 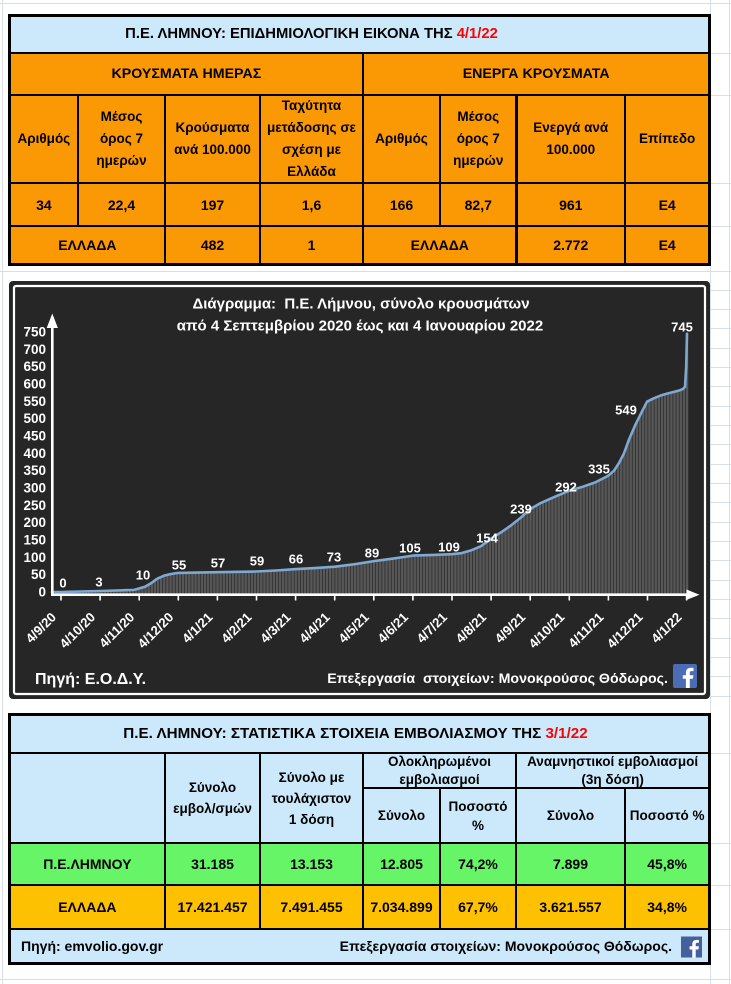 What do you see at coordinates (34, 522) in the screenshot?
I see `svg-text: 200` at bounding box center [34, 522].